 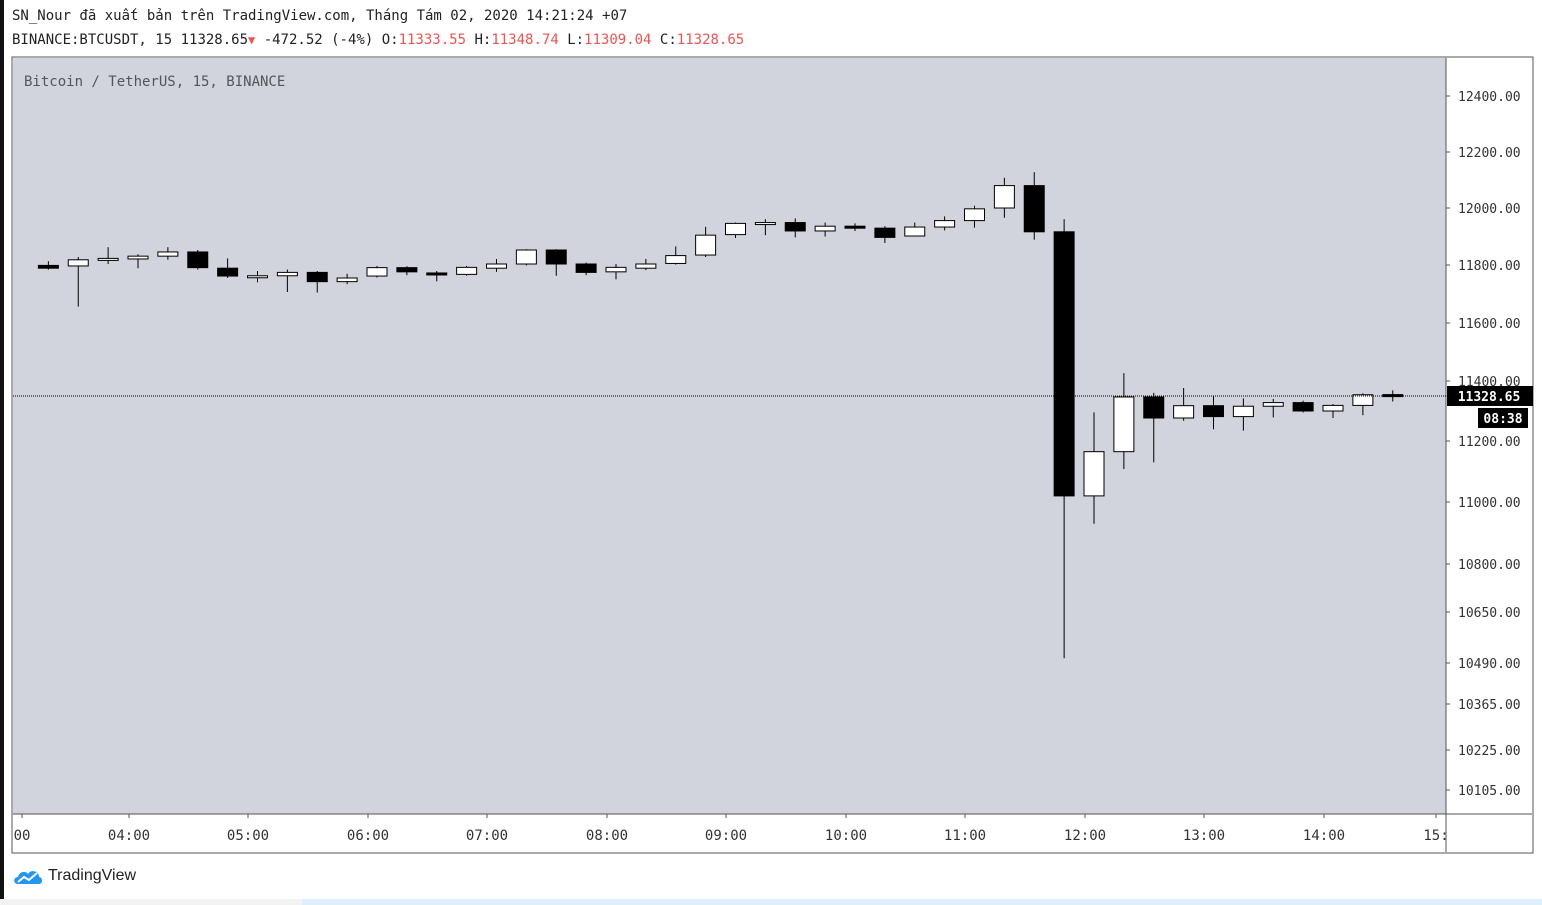 What do you see at coordinates (248, 836) in the screenshot?
I see `x-tick-label: 05:00` at bounding box center [248, 836].